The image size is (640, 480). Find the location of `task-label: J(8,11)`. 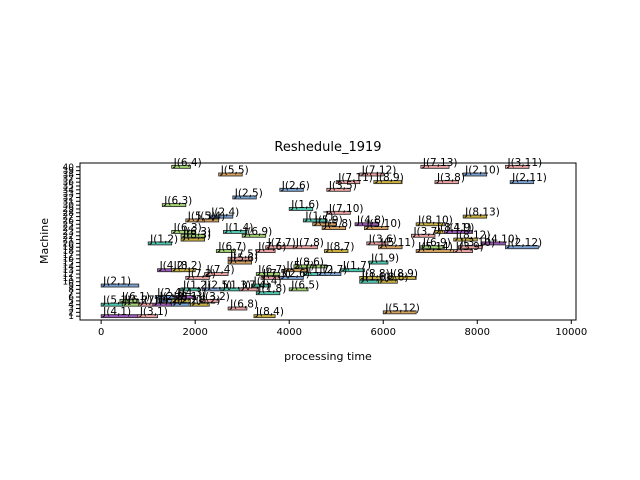

task-label: J(8,11) is located at coordinates (454, 228).